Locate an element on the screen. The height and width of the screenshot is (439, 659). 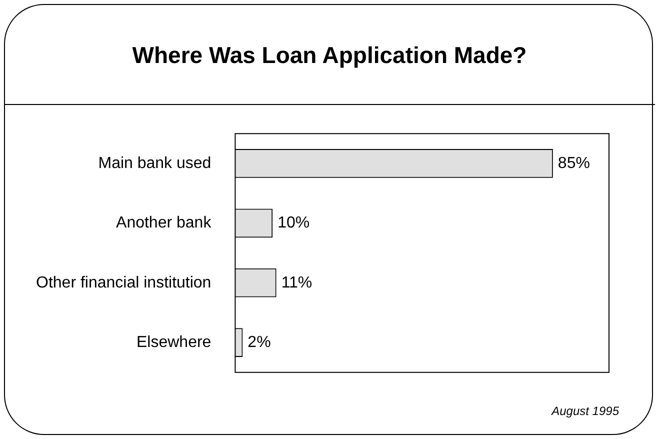
chart-title: Where Was Loan Application Made? is located at coordinates (329, 55).